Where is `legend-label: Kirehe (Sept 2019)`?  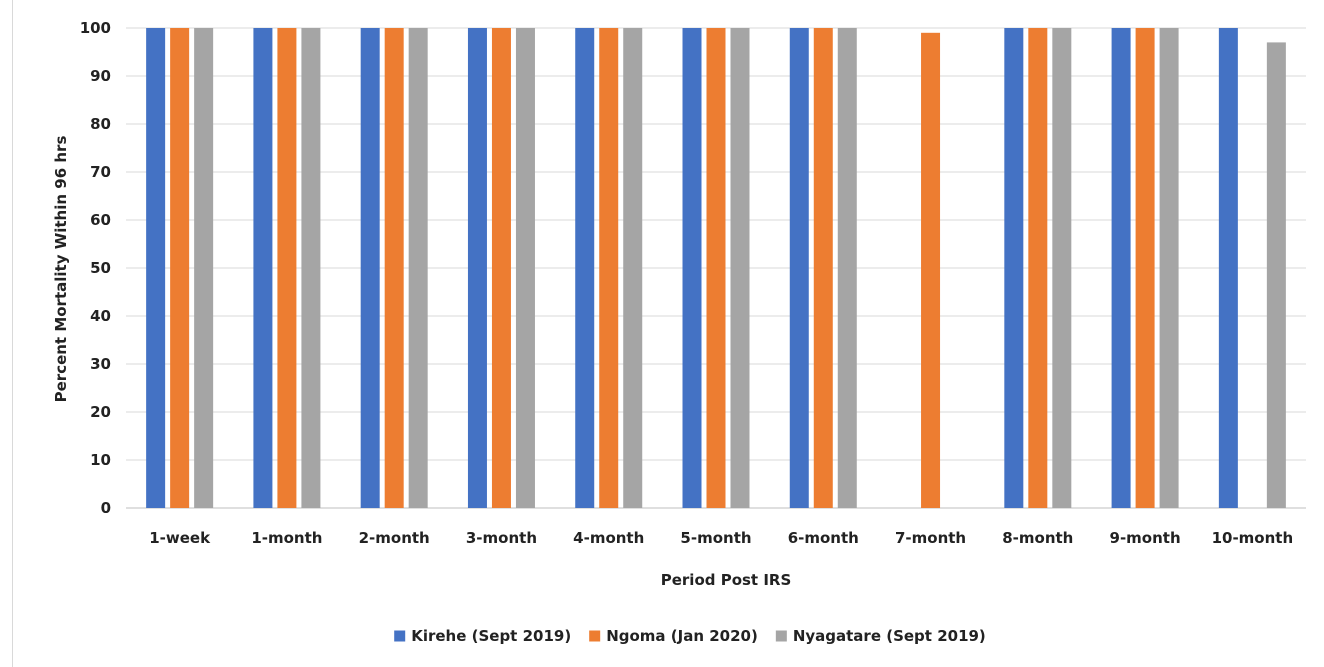
legend-label: Kirehe (Sept 2019) is located at coordinates (491, 636).